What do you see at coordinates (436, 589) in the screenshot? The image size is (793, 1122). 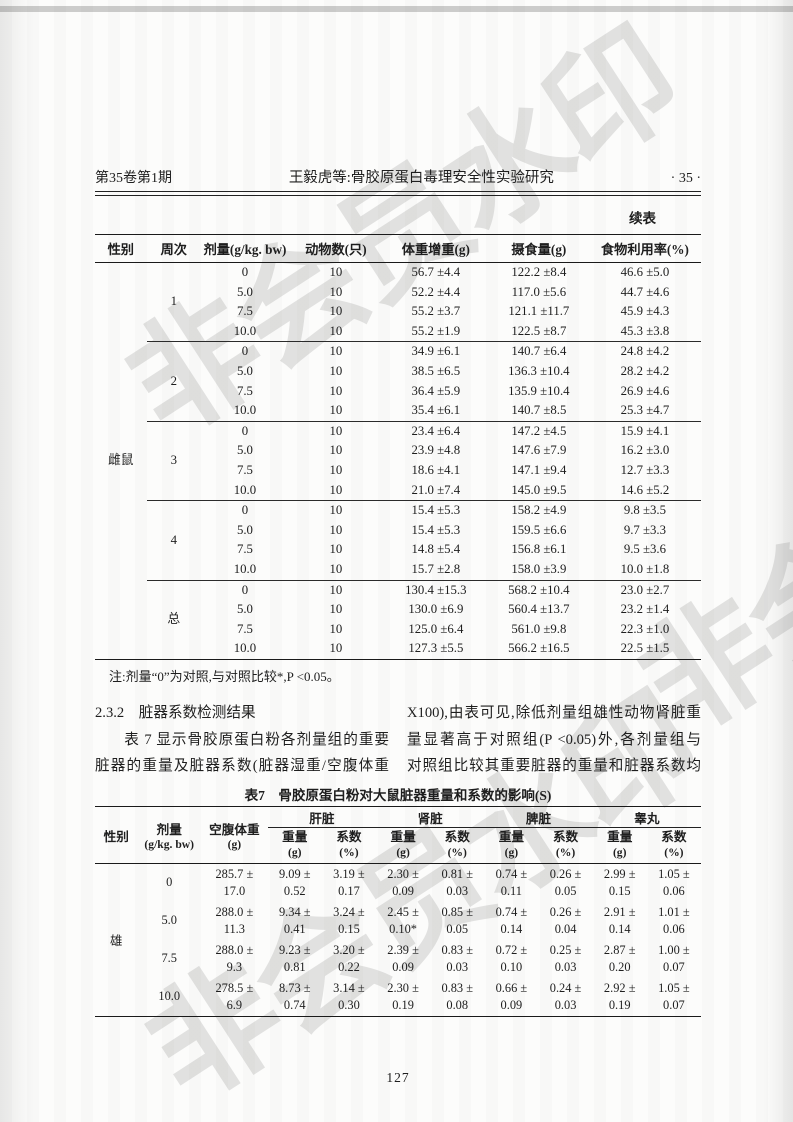 I see `table-cell: 130.4 ±15.3` at bounding box center [436, 589].